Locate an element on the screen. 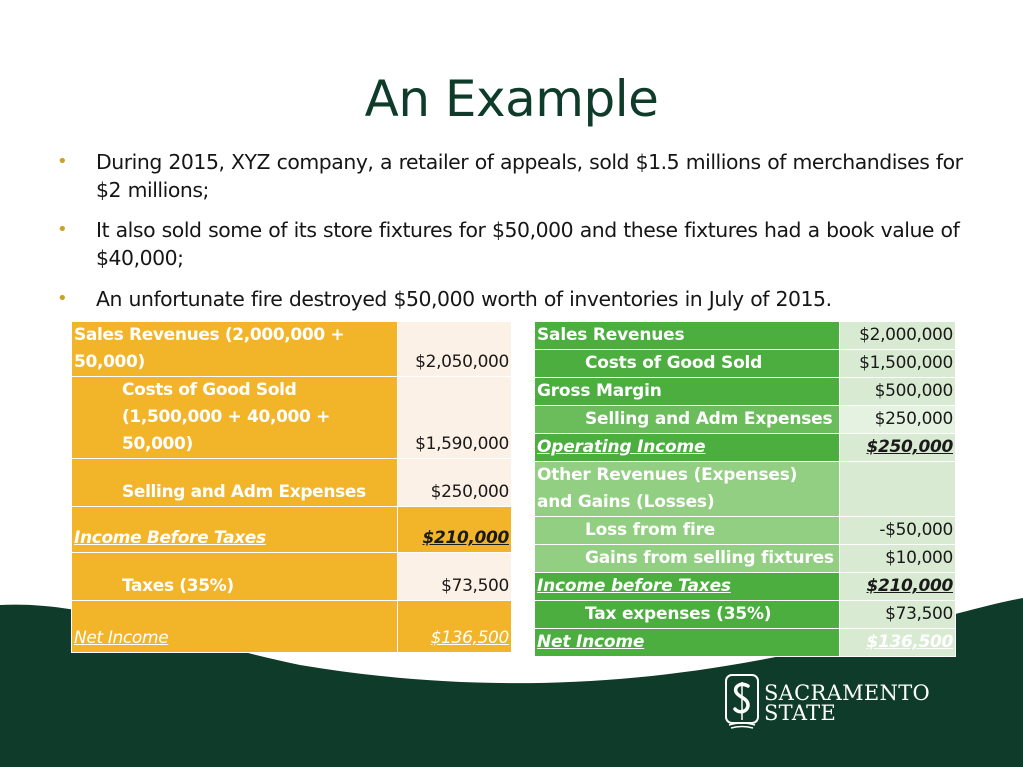 The width and height of the screenshot is (1023, 767). table-row: Tax expenses (35%) $73,500 is located at coordinates (745, 614).